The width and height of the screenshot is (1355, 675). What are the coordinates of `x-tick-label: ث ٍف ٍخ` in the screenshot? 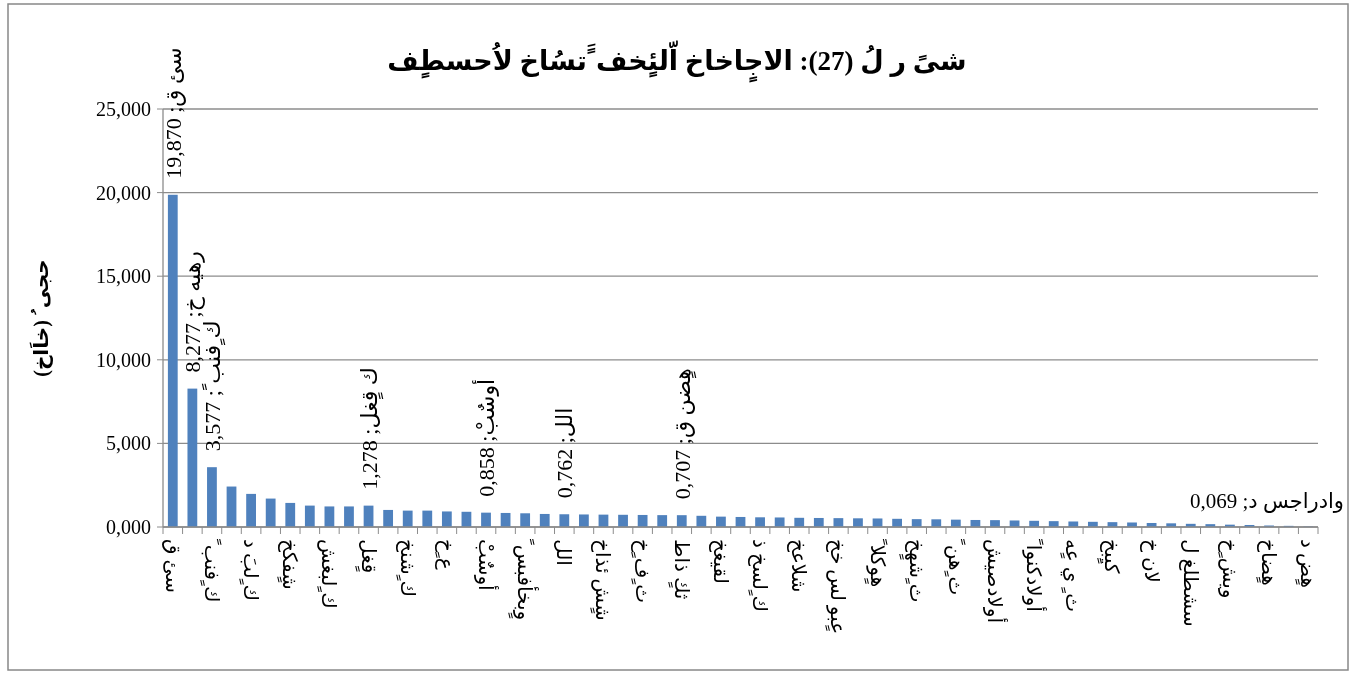 It's located at (642, 571).